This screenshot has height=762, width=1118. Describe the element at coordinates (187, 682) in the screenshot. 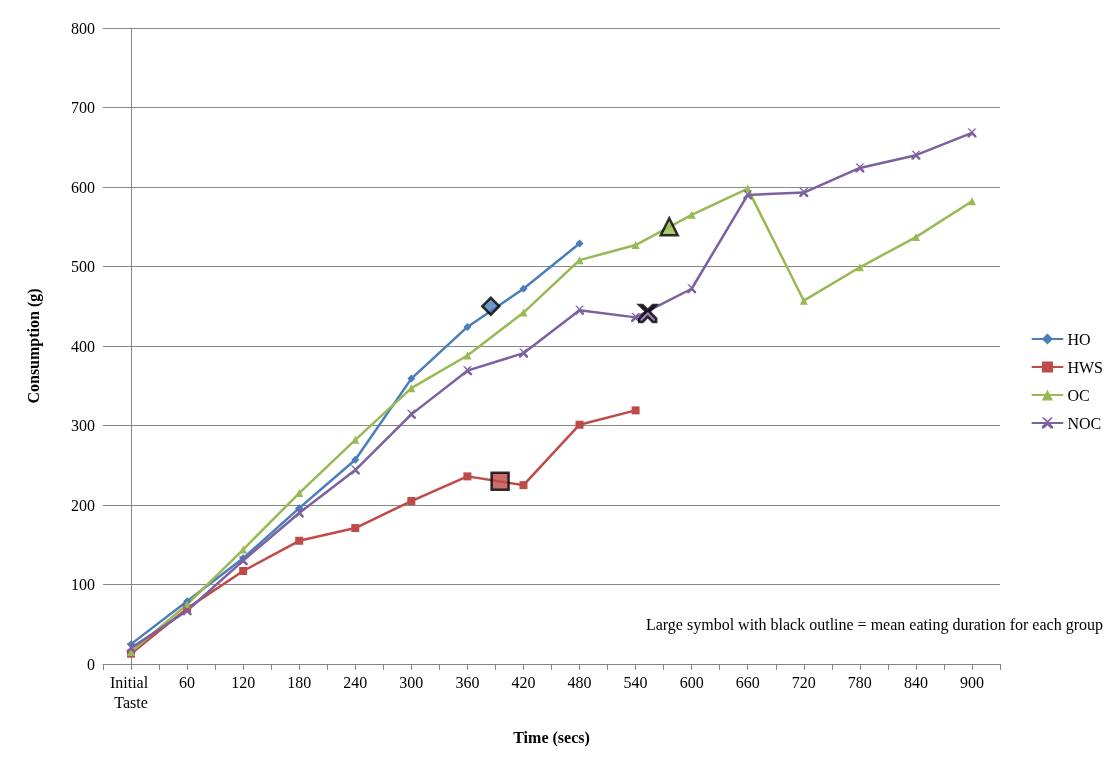

I see `x-tick-label: 60` at that location.